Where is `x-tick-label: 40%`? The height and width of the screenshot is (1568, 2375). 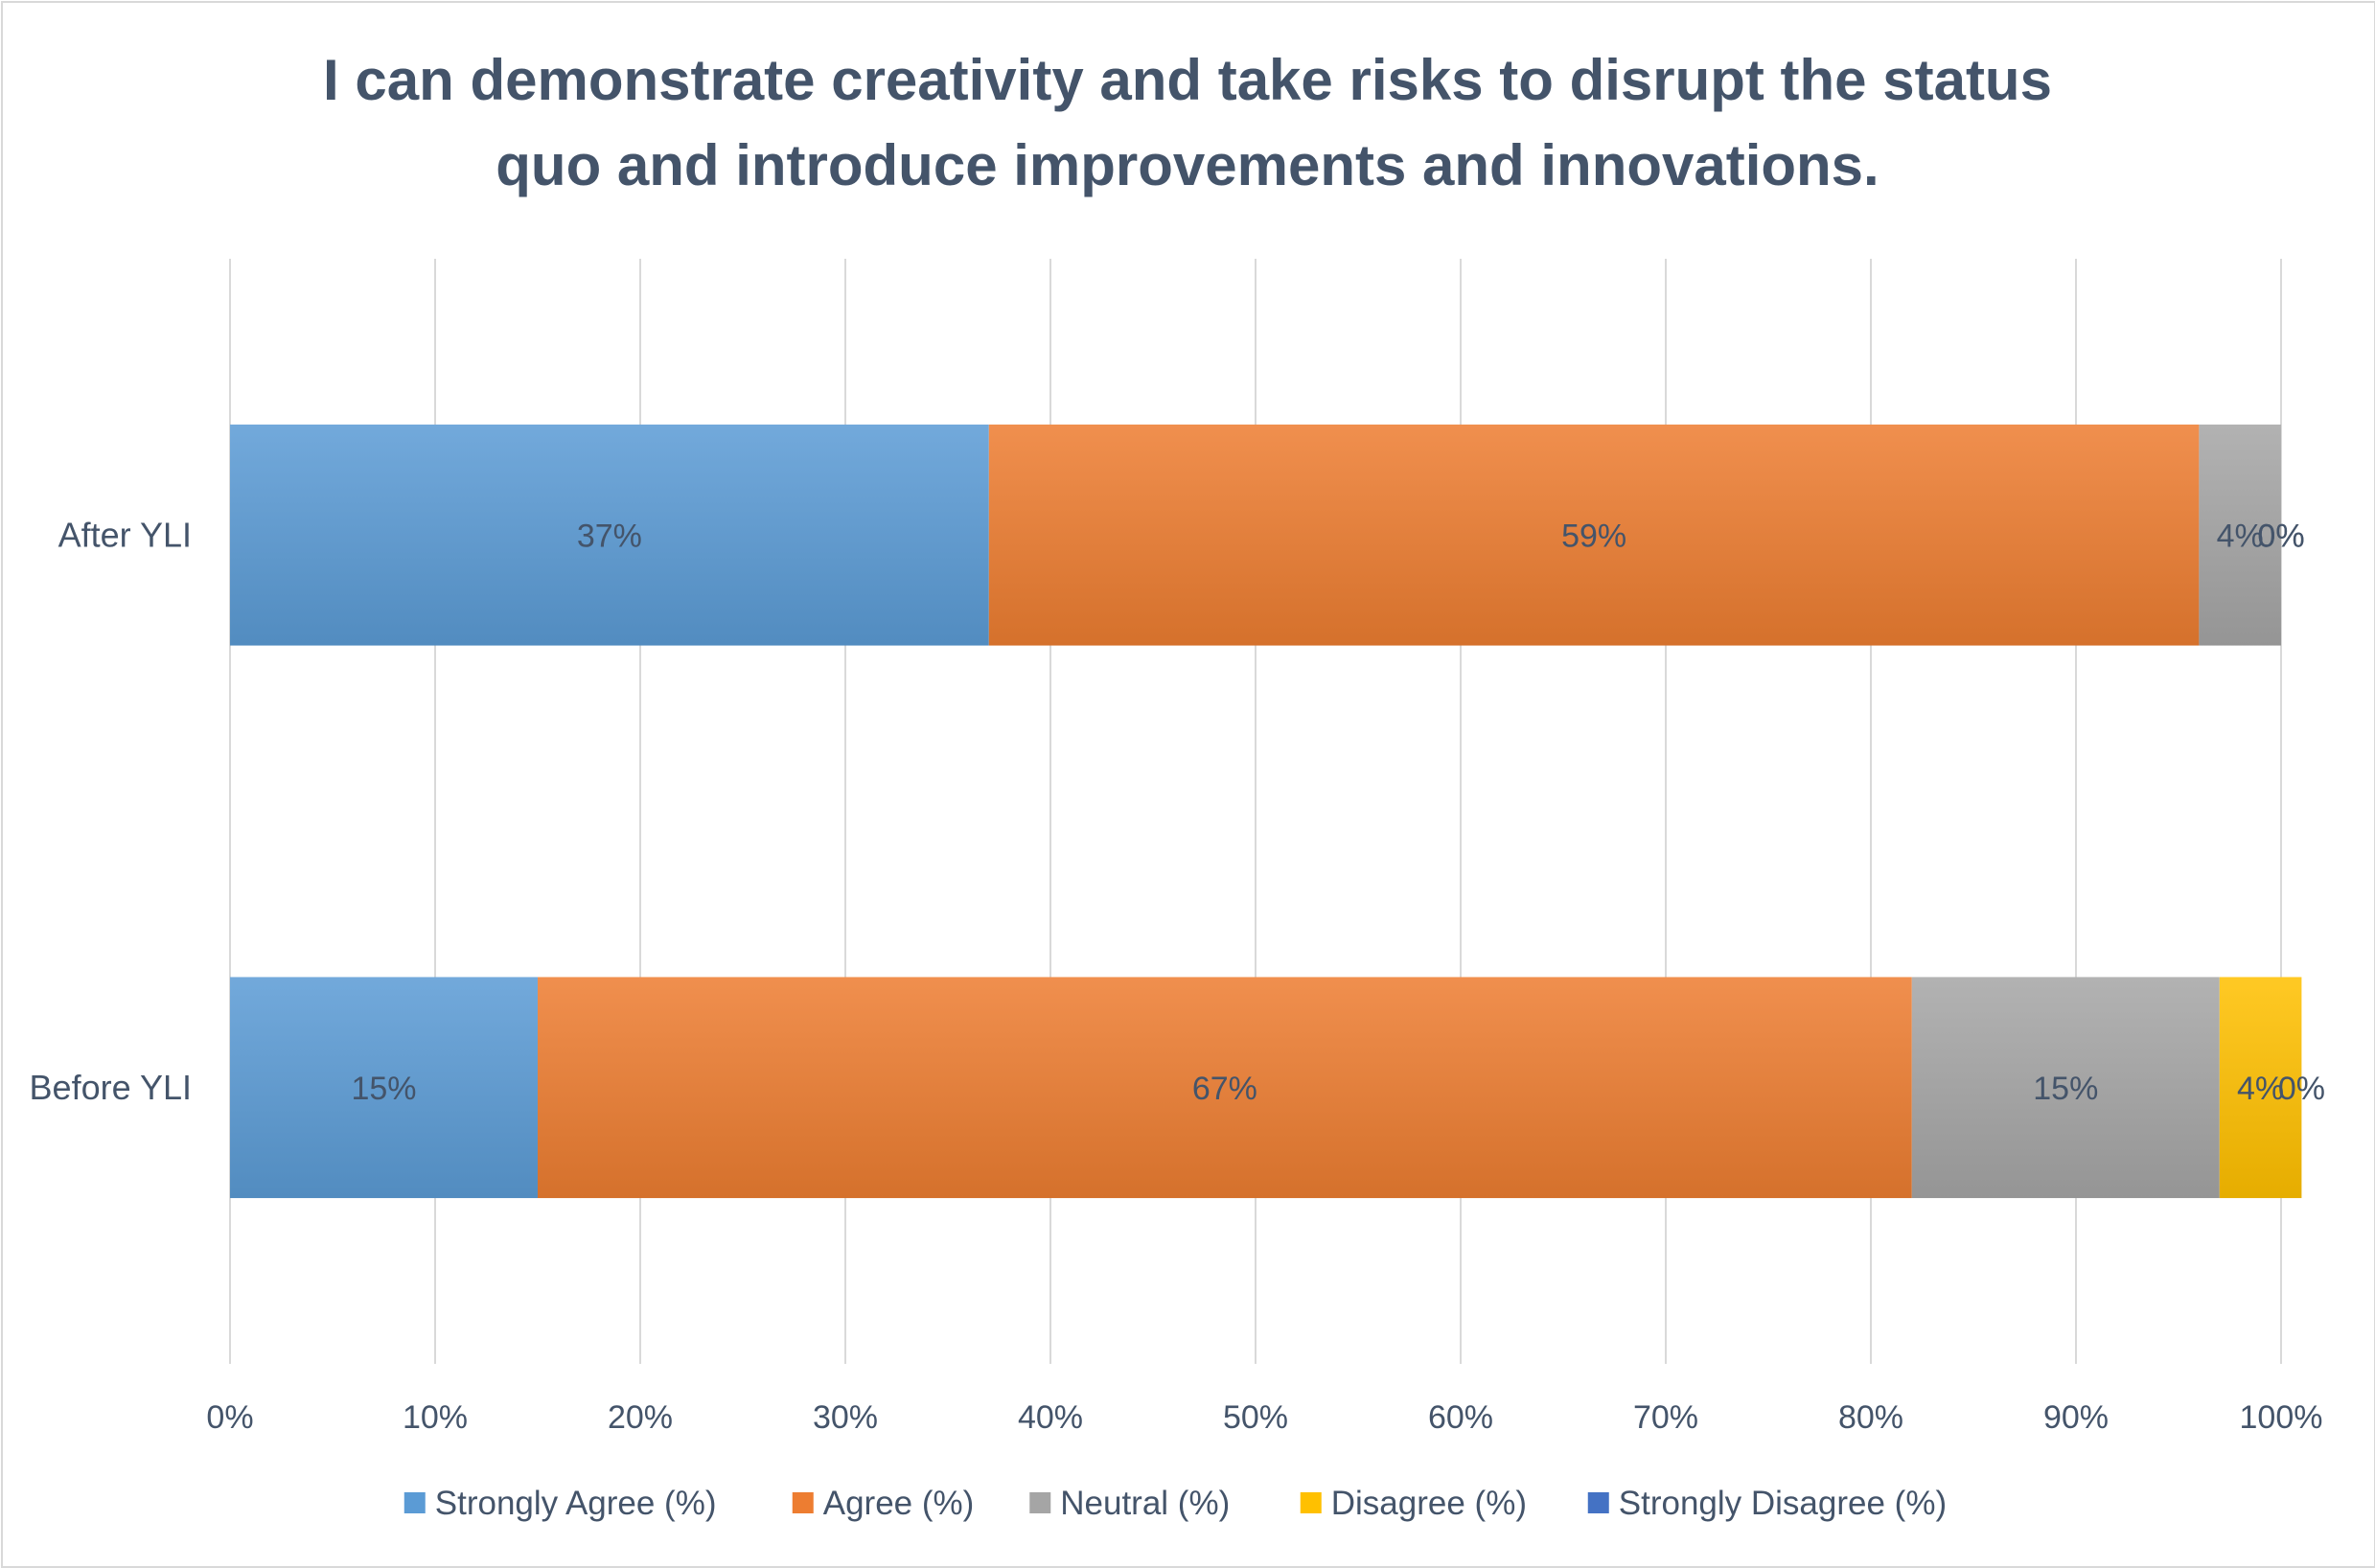
x-tick-label: 40% is located at coordinates (1050, 1417).